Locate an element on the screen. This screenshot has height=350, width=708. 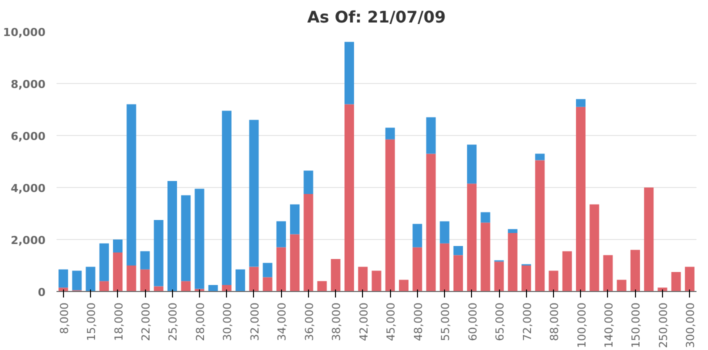
x-tick-label: 60,000 is located at coordinates (473, 321).